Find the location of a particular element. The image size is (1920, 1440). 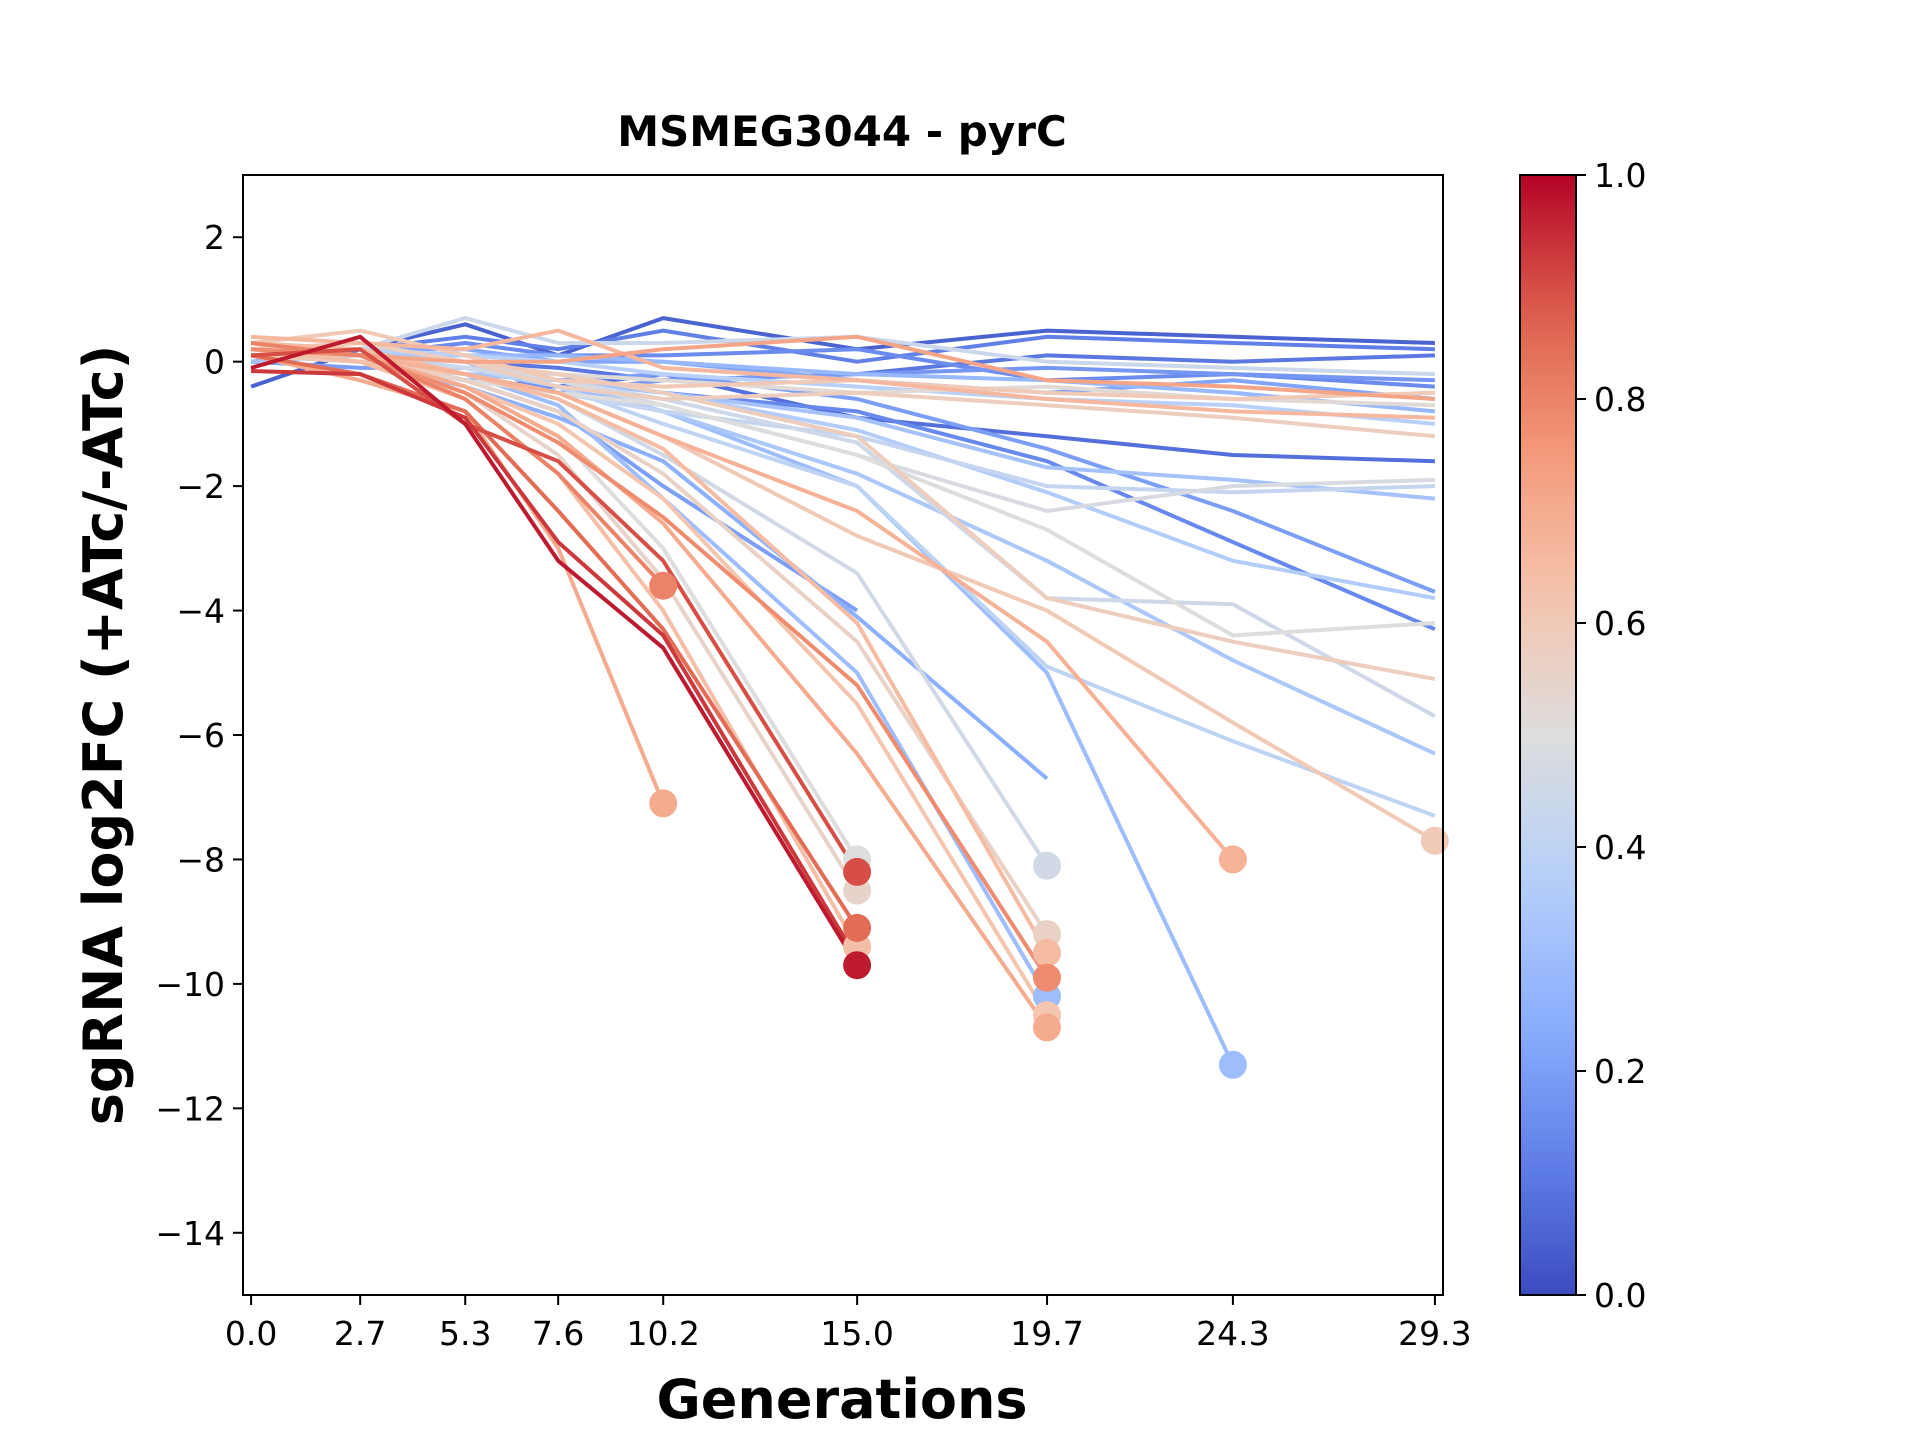

x-tick-label-4: 10.2 is located at coordinates (662, 1333).